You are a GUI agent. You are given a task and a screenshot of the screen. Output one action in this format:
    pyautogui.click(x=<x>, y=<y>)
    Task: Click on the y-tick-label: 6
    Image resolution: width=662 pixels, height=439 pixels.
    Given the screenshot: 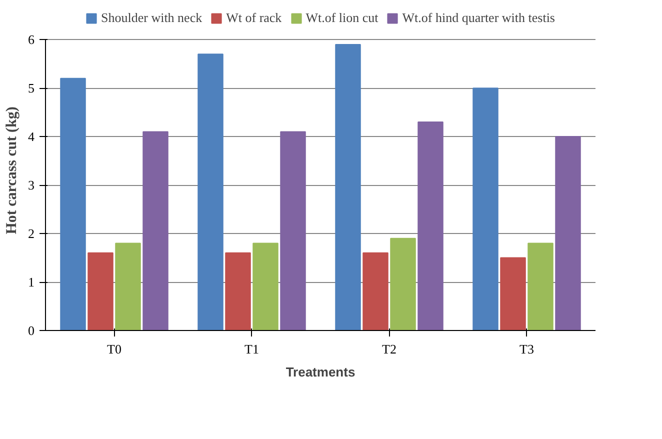 What is the action you would take?
    pyautogui.click(x=31, y=40)
    